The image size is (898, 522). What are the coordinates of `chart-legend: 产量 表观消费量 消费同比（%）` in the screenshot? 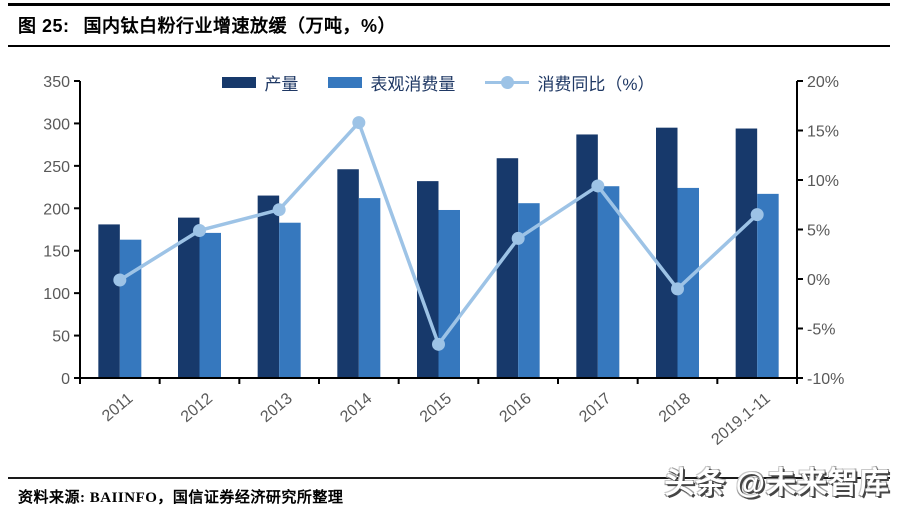 It's located at (438, 82).